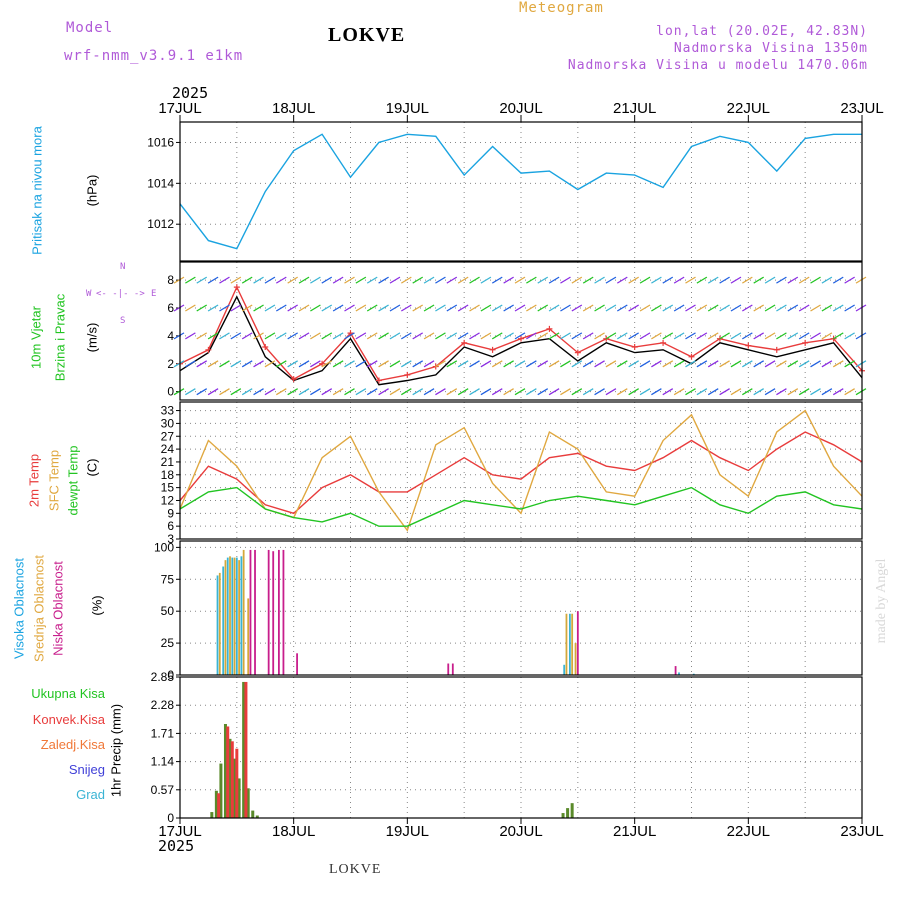 This screenshot has height=900, width=900. Describe the element at coordinates (170, 308) in the screenshot. I see `y-tick-label: 6` at that location.